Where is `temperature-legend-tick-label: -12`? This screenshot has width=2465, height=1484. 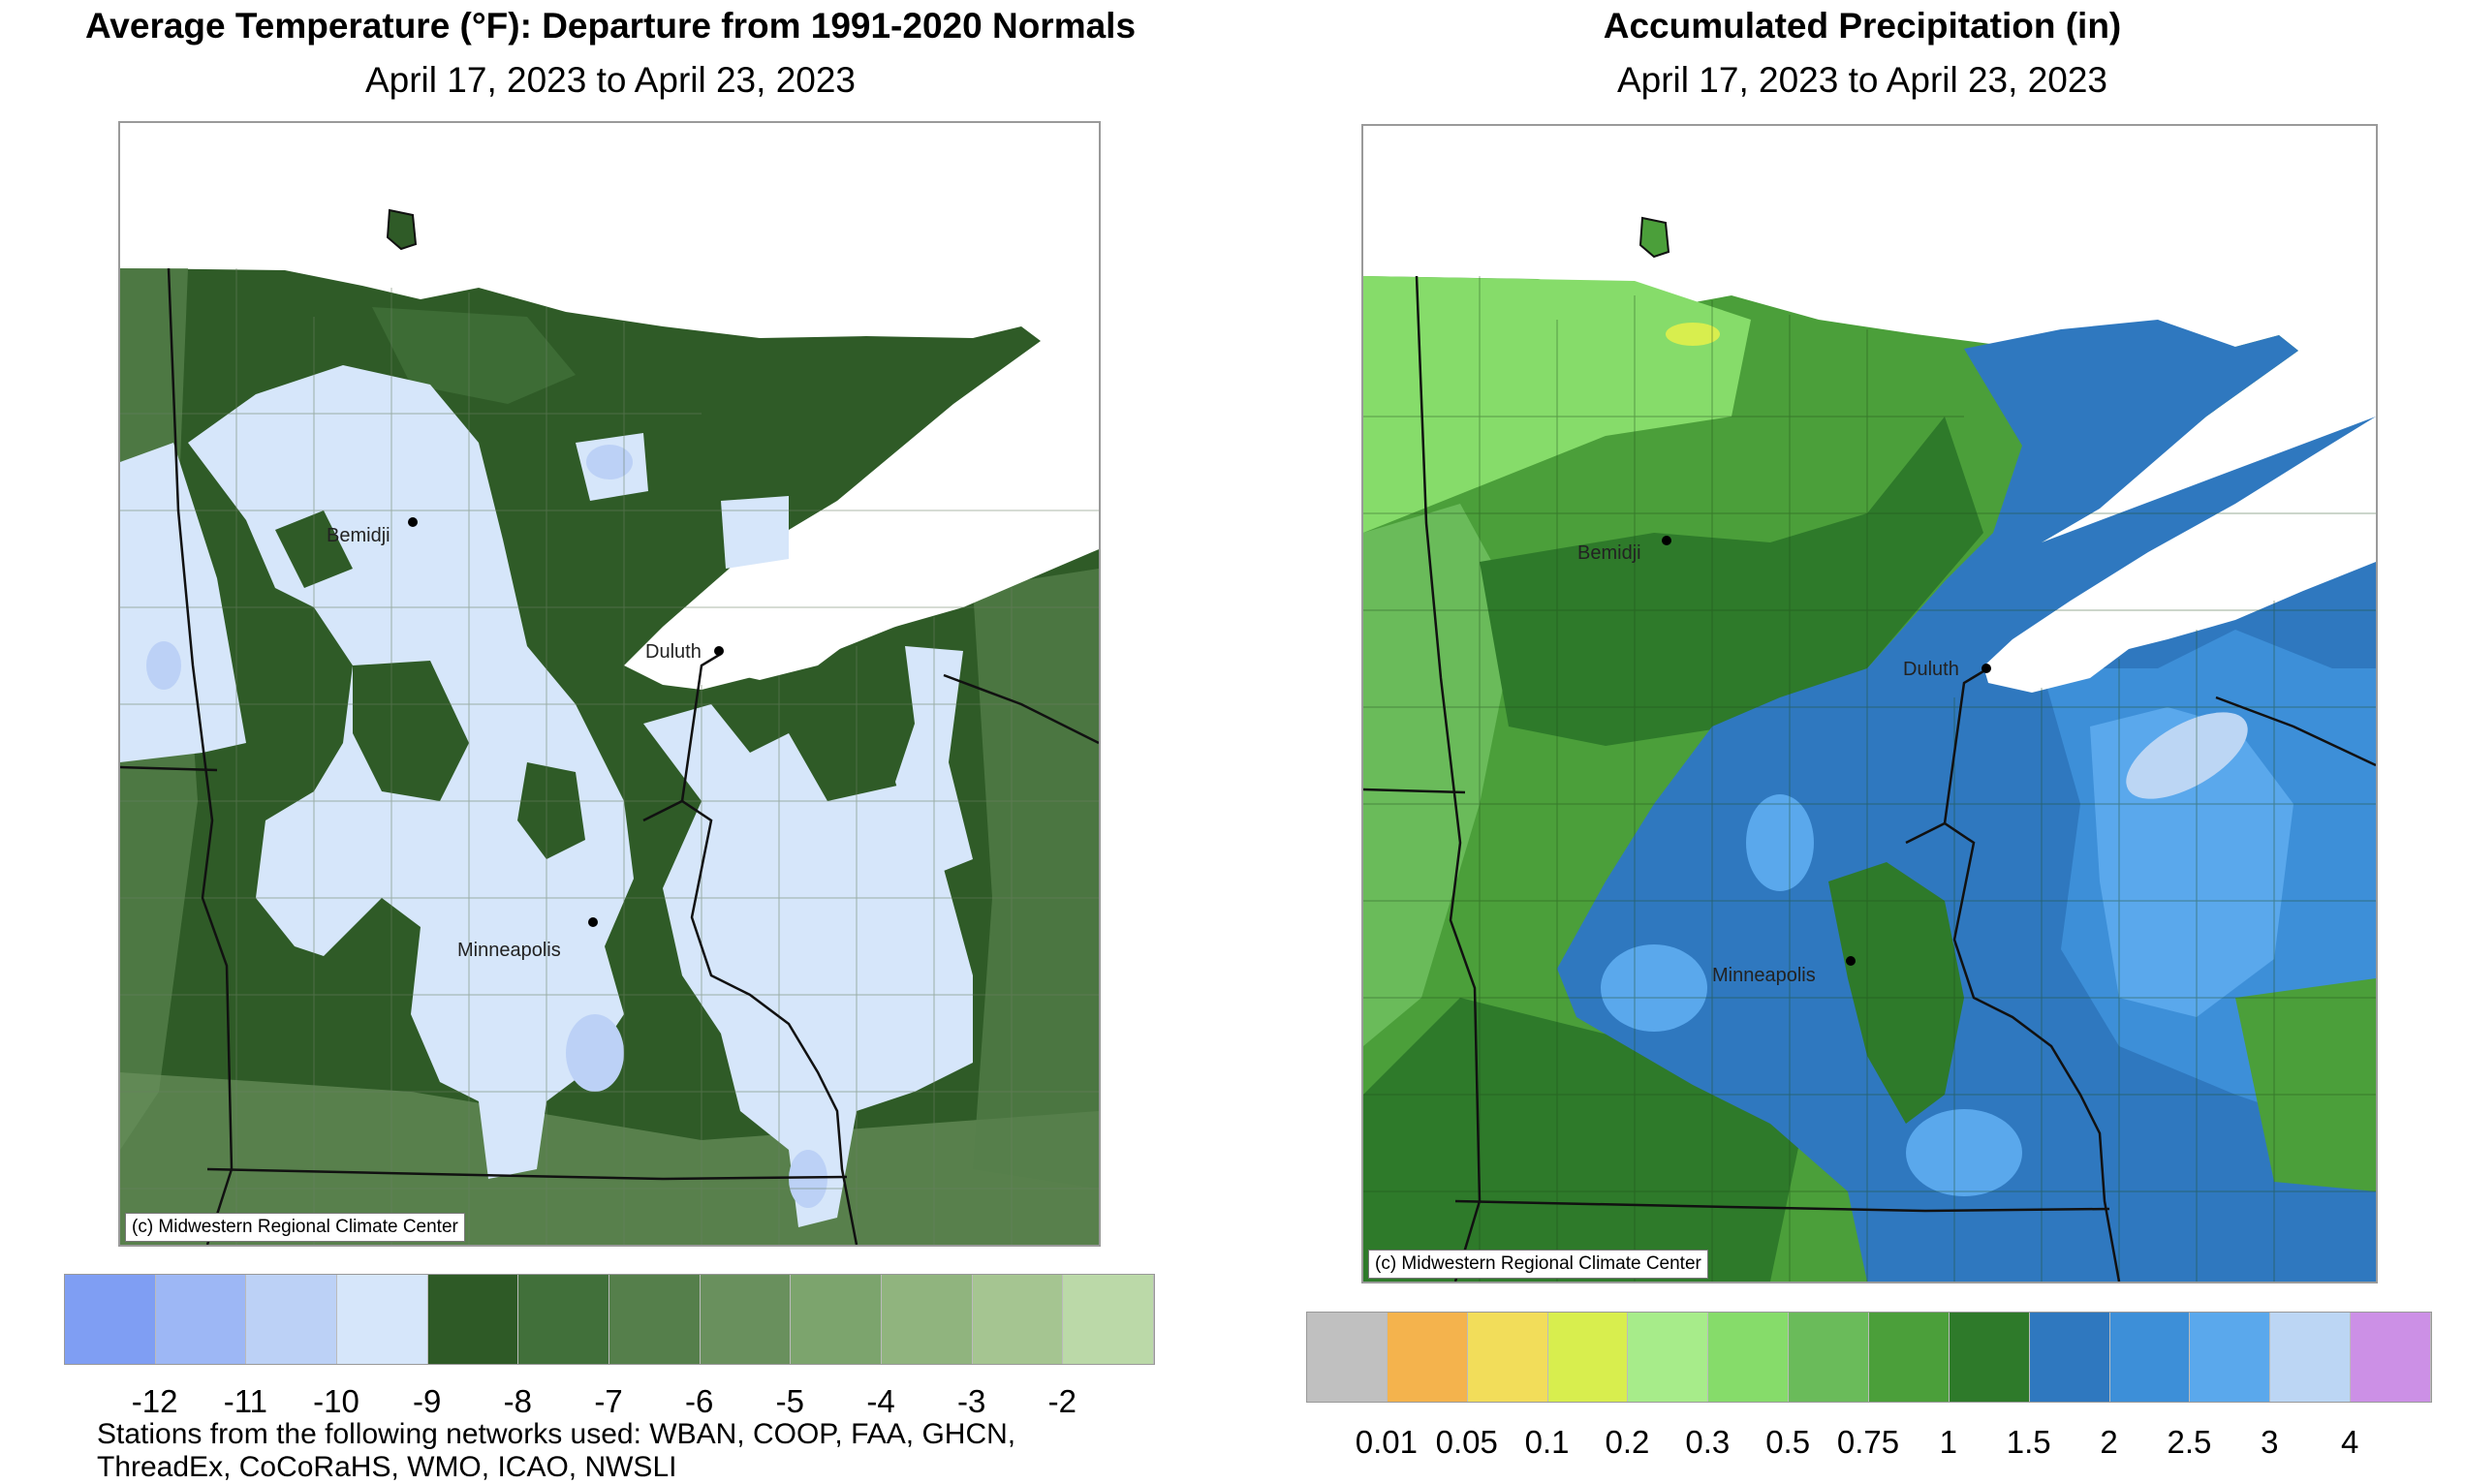 temperature-legend-tick-label: -12 is located at coordinates (154, 1401).